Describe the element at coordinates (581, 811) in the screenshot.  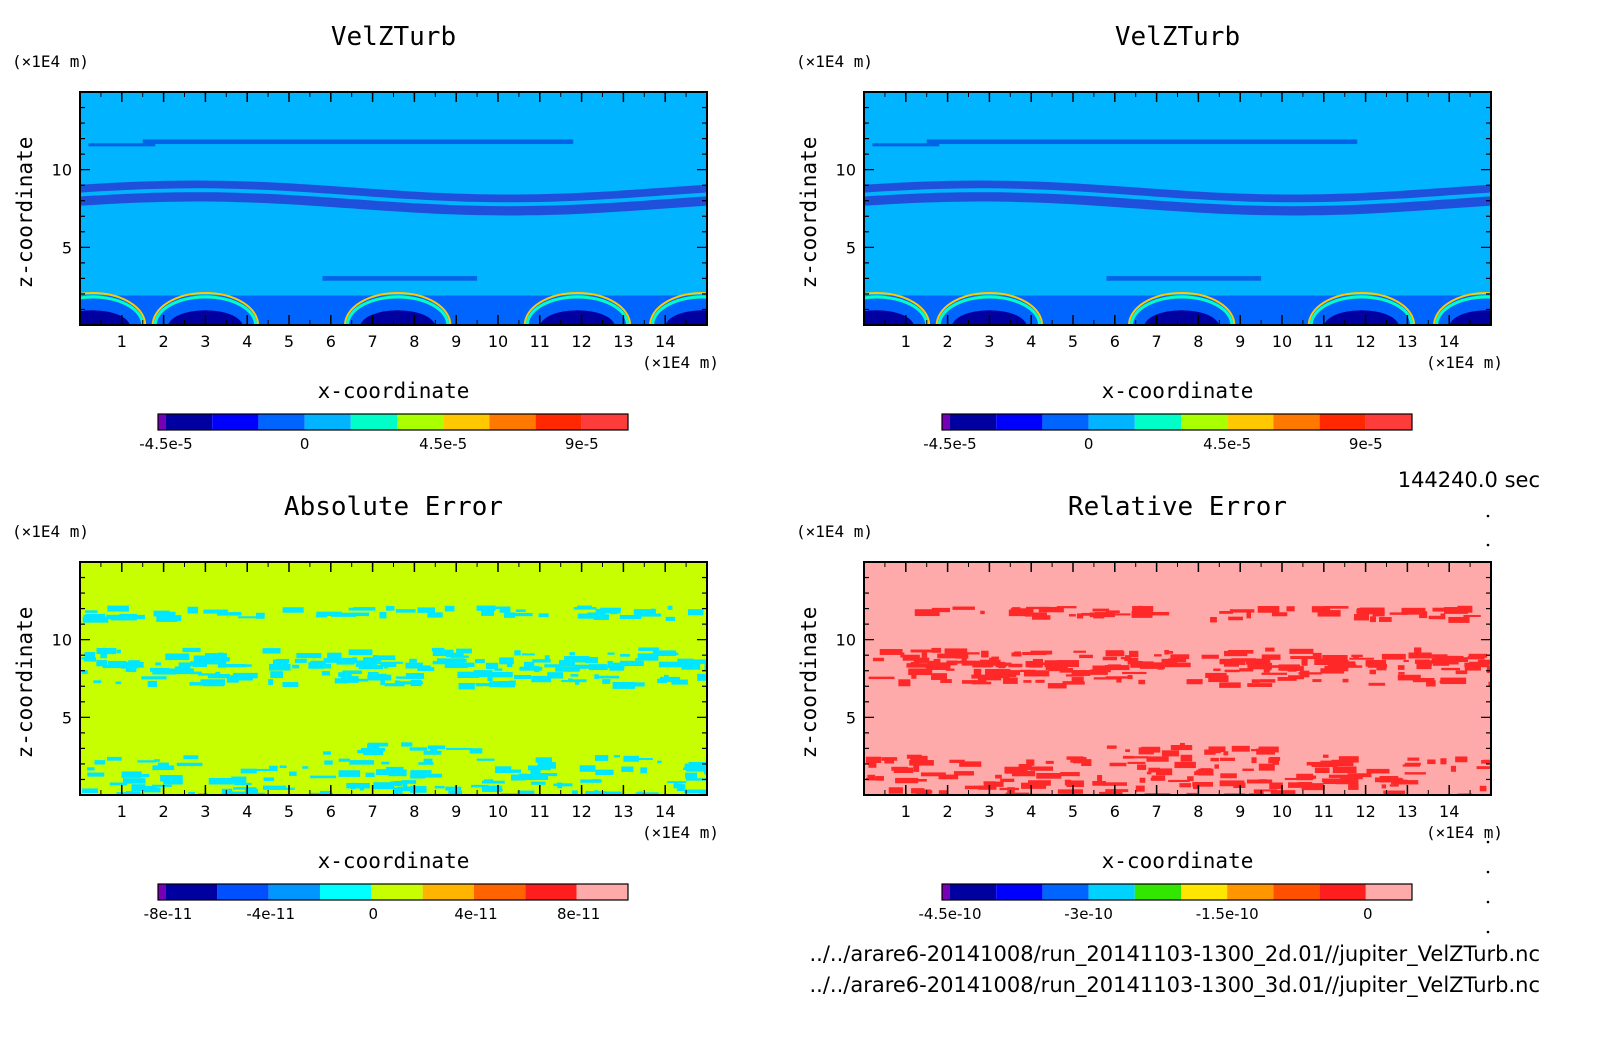
I see `x-tick-label: 12` at that location.